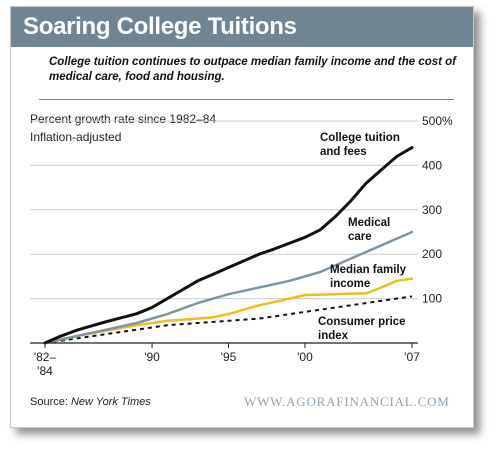 This screenshot has height=449, width=500. What do you see at coordinates (368, 270) in the screenshot?
I see `series-label-income: Median family` at bounding box center [368, 270].